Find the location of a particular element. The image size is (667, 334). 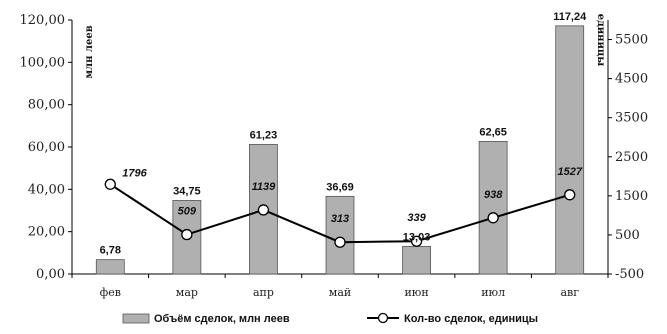

y-axis-left: 0,00 20,00 40,00 60,00 80,00 100,00 120,00 is located at coordinates (46, 147).